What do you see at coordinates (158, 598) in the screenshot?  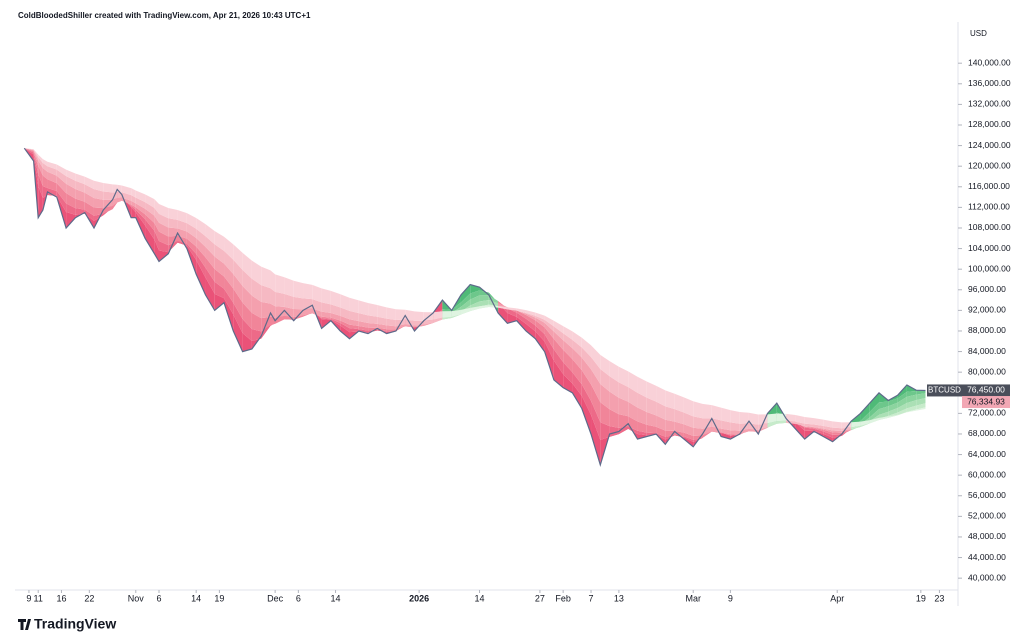 I see `x-tick-label: 6` at bounding box center [158, 598].